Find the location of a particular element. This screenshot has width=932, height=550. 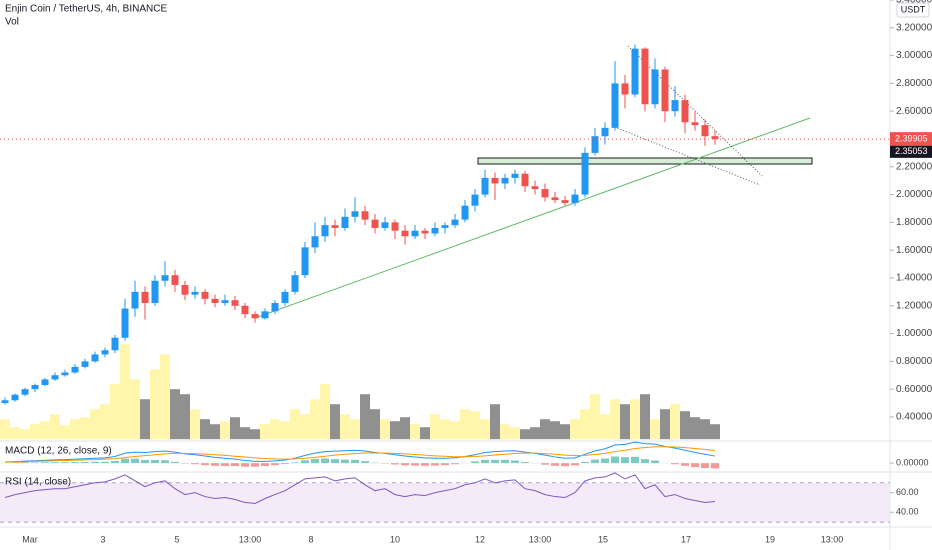

currency-box is located at coordinates (913, 10).